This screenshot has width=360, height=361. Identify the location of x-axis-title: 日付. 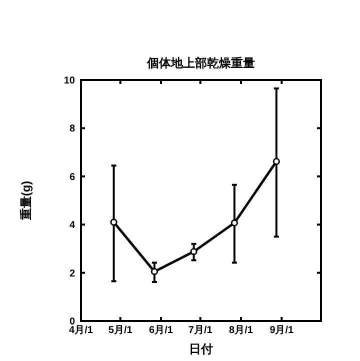
(201, 349).